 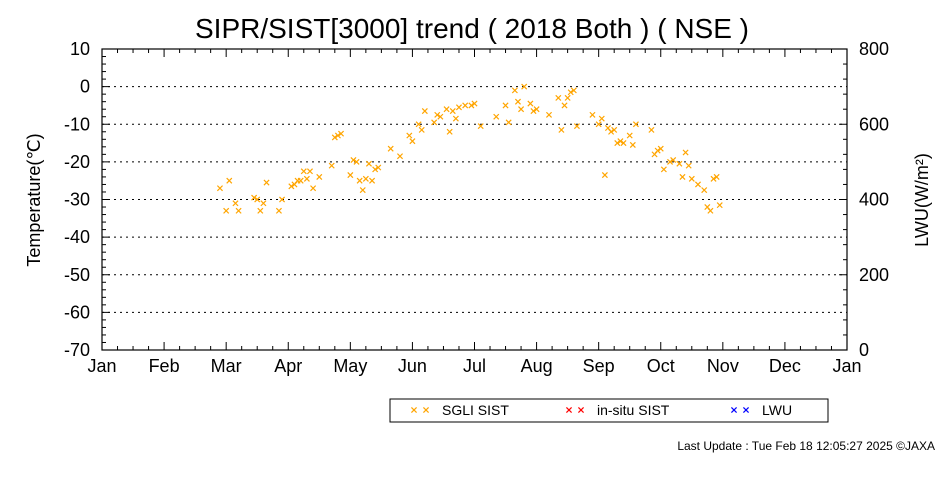 I want to click on y-left-tick-label: -10, so click(x=77, y=124).